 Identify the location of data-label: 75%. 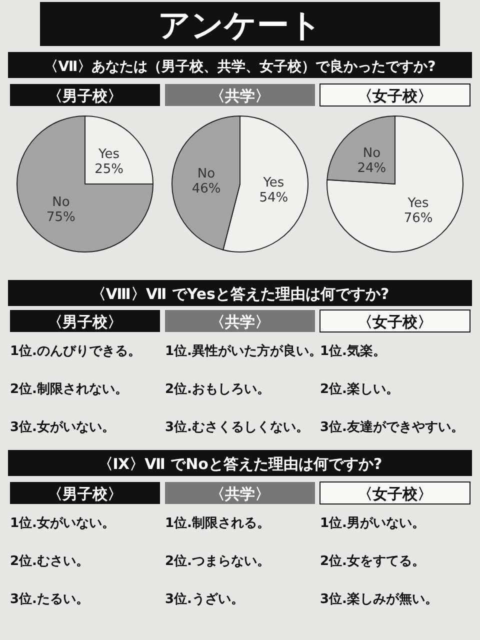
(61, 218).